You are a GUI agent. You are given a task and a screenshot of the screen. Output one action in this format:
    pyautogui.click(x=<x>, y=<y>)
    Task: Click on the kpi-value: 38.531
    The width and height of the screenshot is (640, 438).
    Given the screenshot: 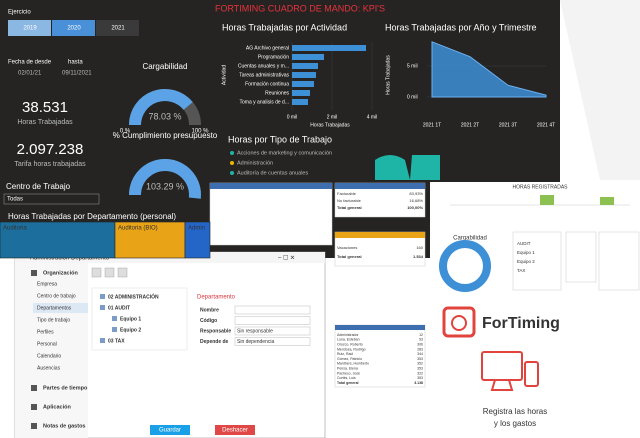 What is the action you would take?
    pyautogui.click(x=45, y=107)
    